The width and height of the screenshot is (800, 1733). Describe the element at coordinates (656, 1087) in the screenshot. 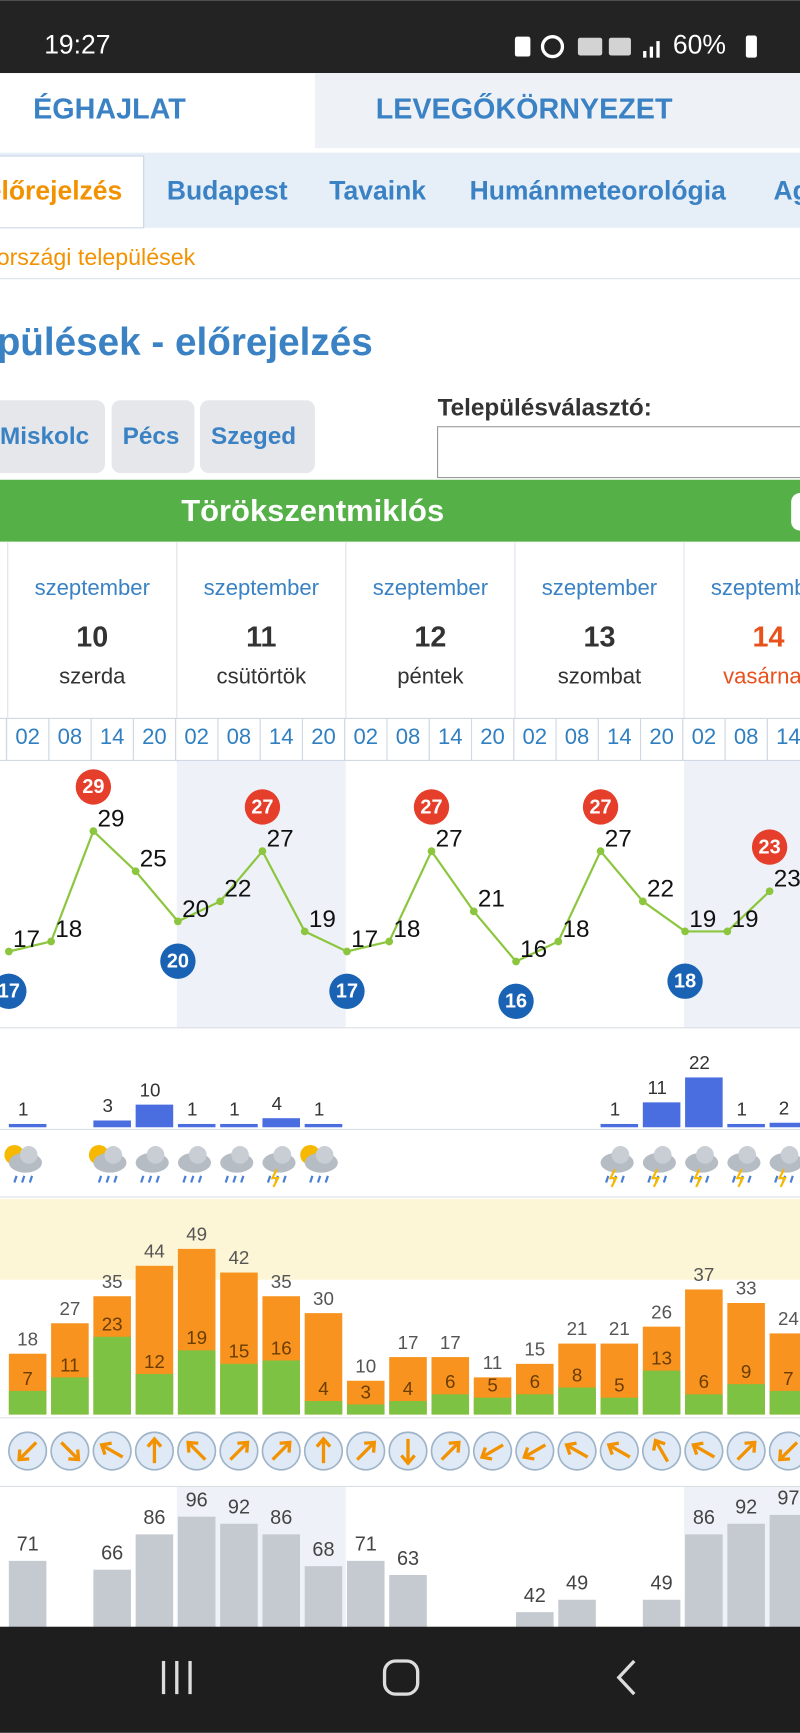

I see `precipitation-label: 11` at that location.